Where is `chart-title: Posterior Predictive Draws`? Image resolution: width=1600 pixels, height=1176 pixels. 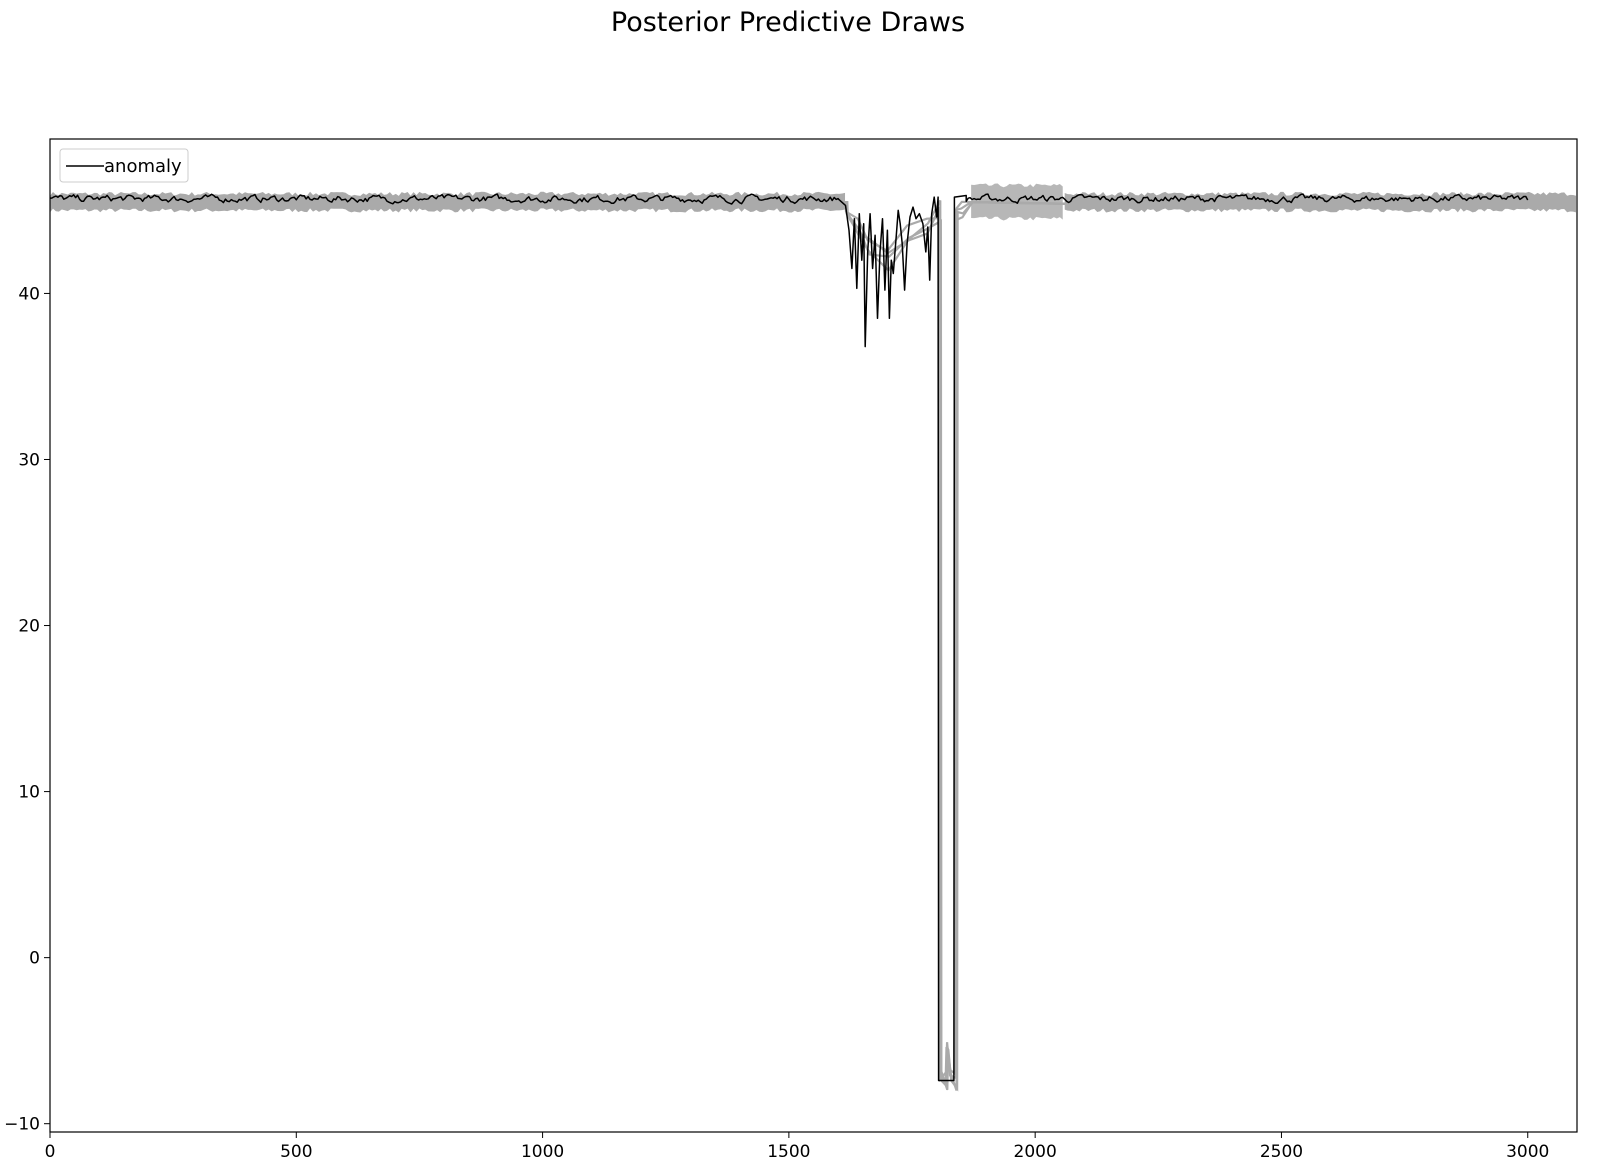
chart-title: Posterior Predictive Draws is located at coordinates (788, 22).